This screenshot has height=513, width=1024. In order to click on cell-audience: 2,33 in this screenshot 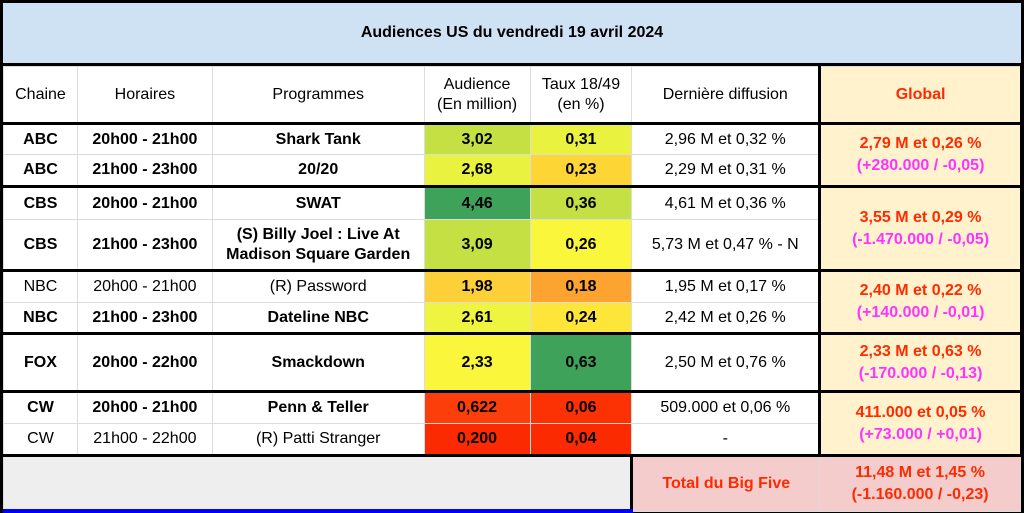, I will do `click(477, 362)`.